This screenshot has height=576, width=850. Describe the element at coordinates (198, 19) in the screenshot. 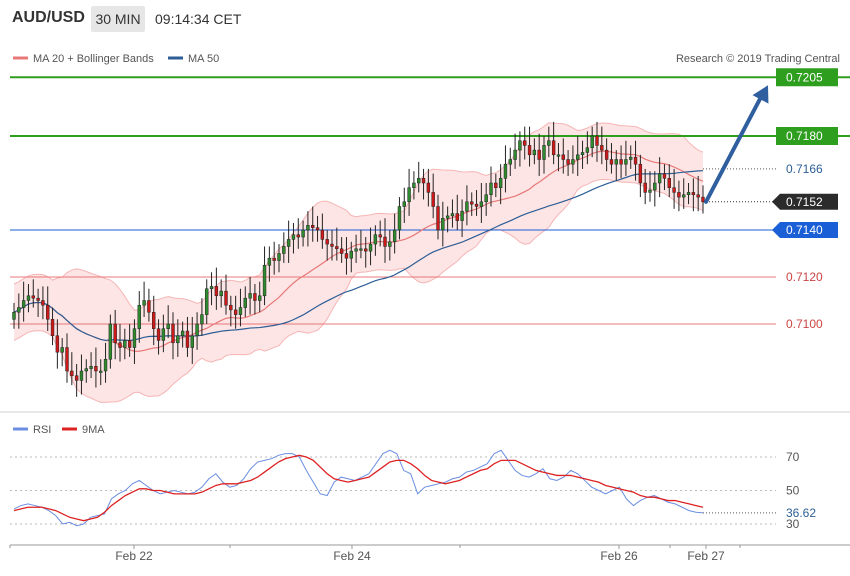

I see `timestamp: 09:14:34 CET` at that location.